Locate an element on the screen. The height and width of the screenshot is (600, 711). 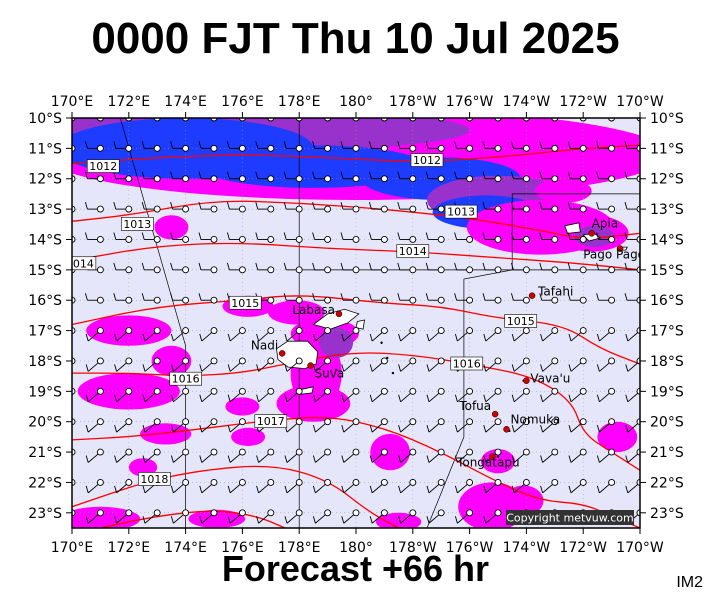
map-title: 0000 FJT Thu 10 Jul 2025 is located at coordinates (355, 38).